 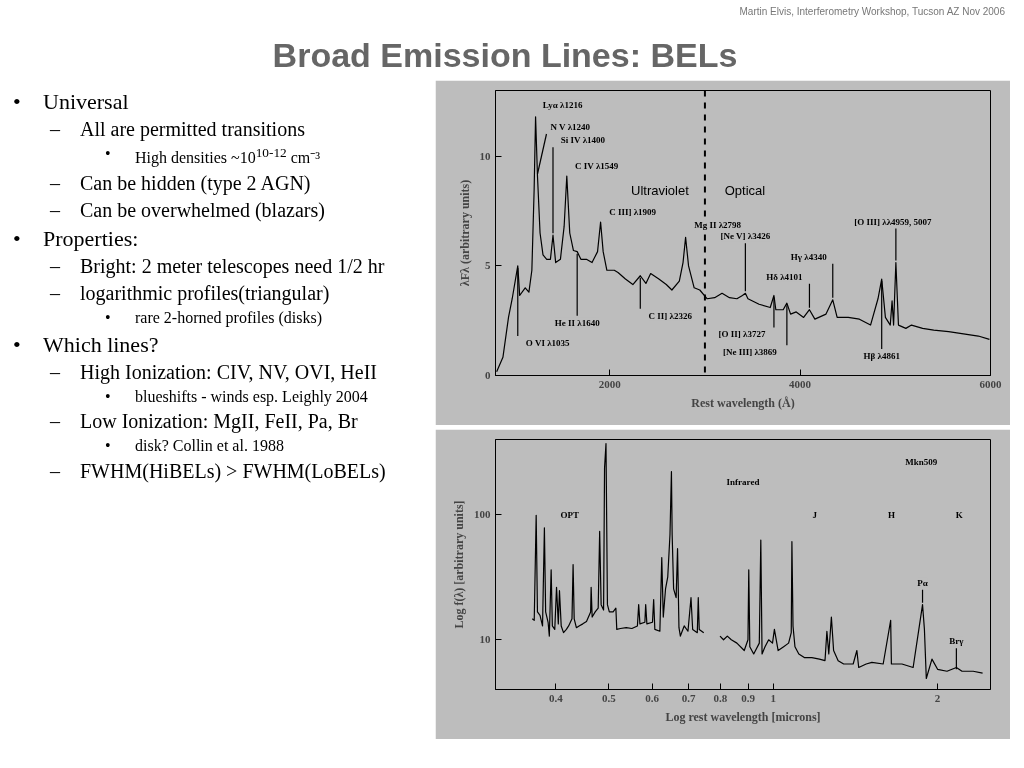 I want to click on annotation: C III] λ1909, so click(x=633, y=212).